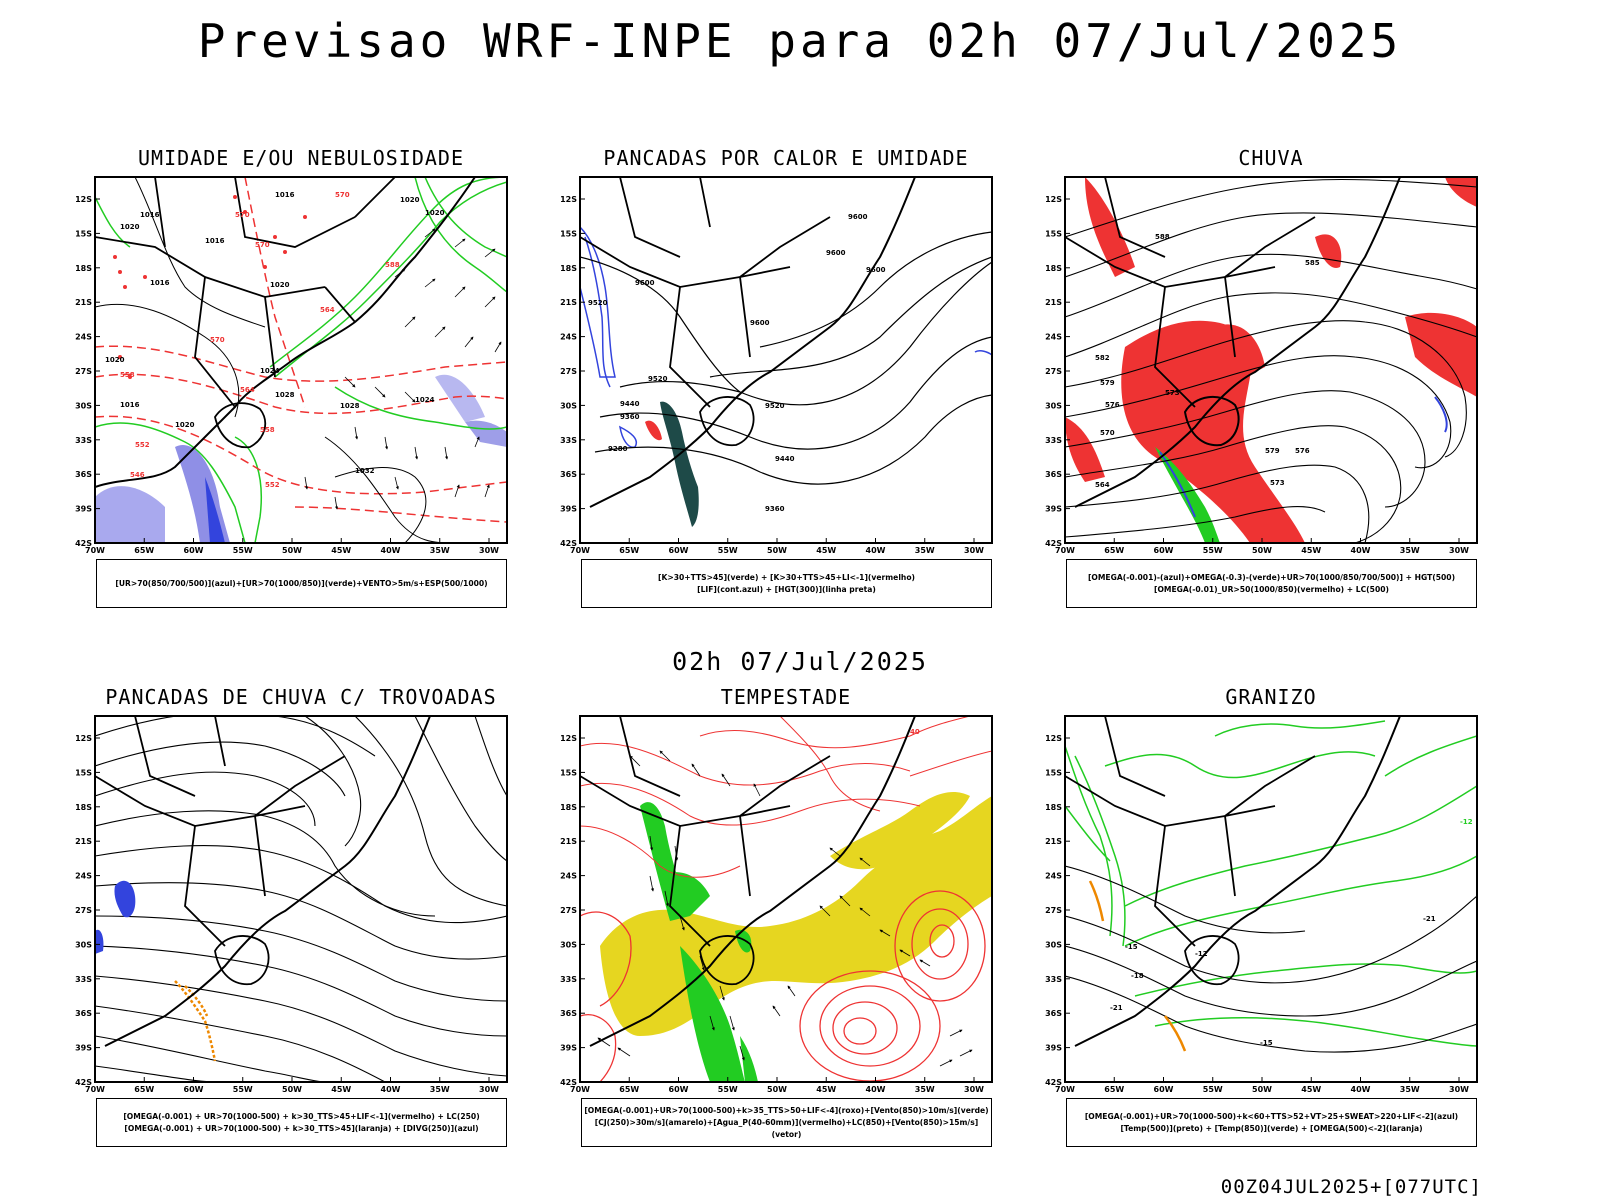 Image resolution: width=1600 pixels, height=1200 pixels. I want to click on svg-text: 564, so click(1102, 485).